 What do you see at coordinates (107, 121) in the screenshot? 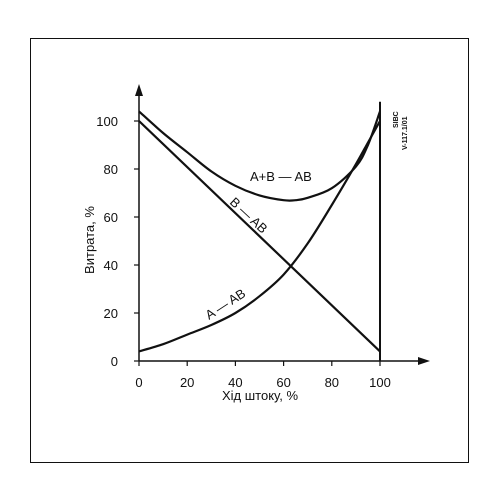
I see `y-tick-label: 100` at bounding box center [107, 121].